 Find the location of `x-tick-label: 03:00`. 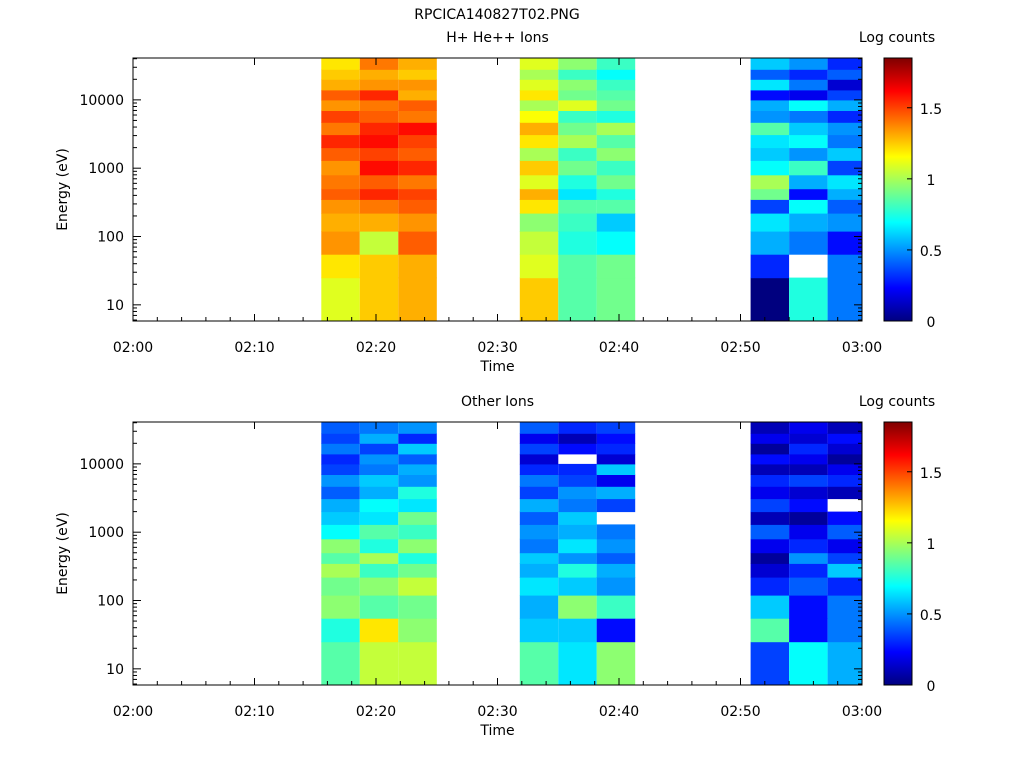

x-tick-label: 03:00 is located at coordinates (862, 348).